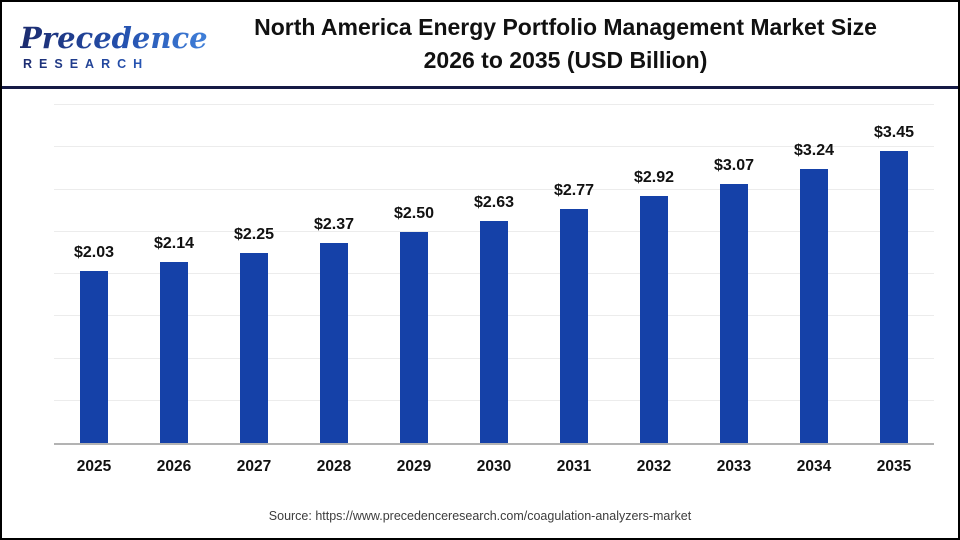 Image resolution: width=960 pixels, height=540 pixels. I want to click on bar-group-2032: $2.92, so click(654, 274).